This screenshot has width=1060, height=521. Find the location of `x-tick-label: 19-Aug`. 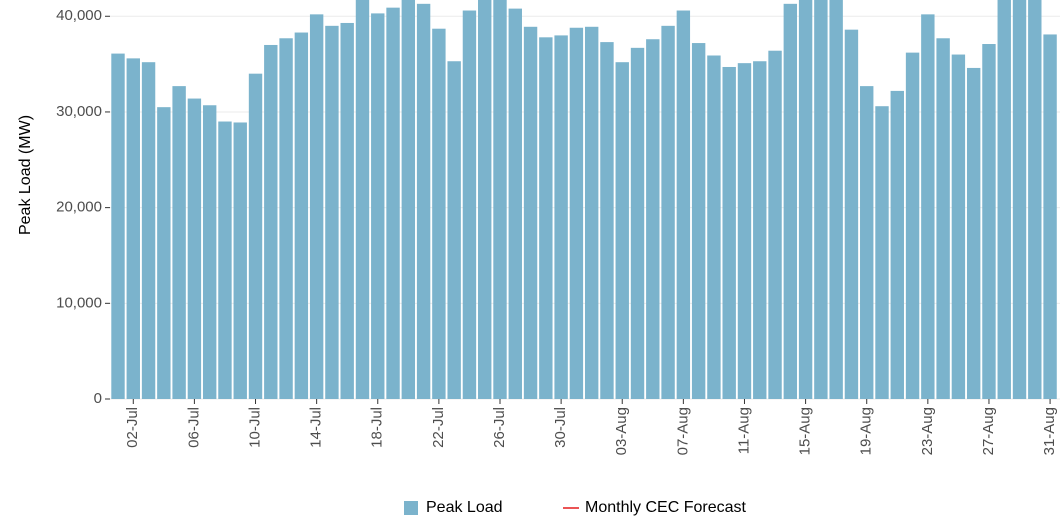

x-tick-label: 19-Aug is located at coordinates (866, 431).